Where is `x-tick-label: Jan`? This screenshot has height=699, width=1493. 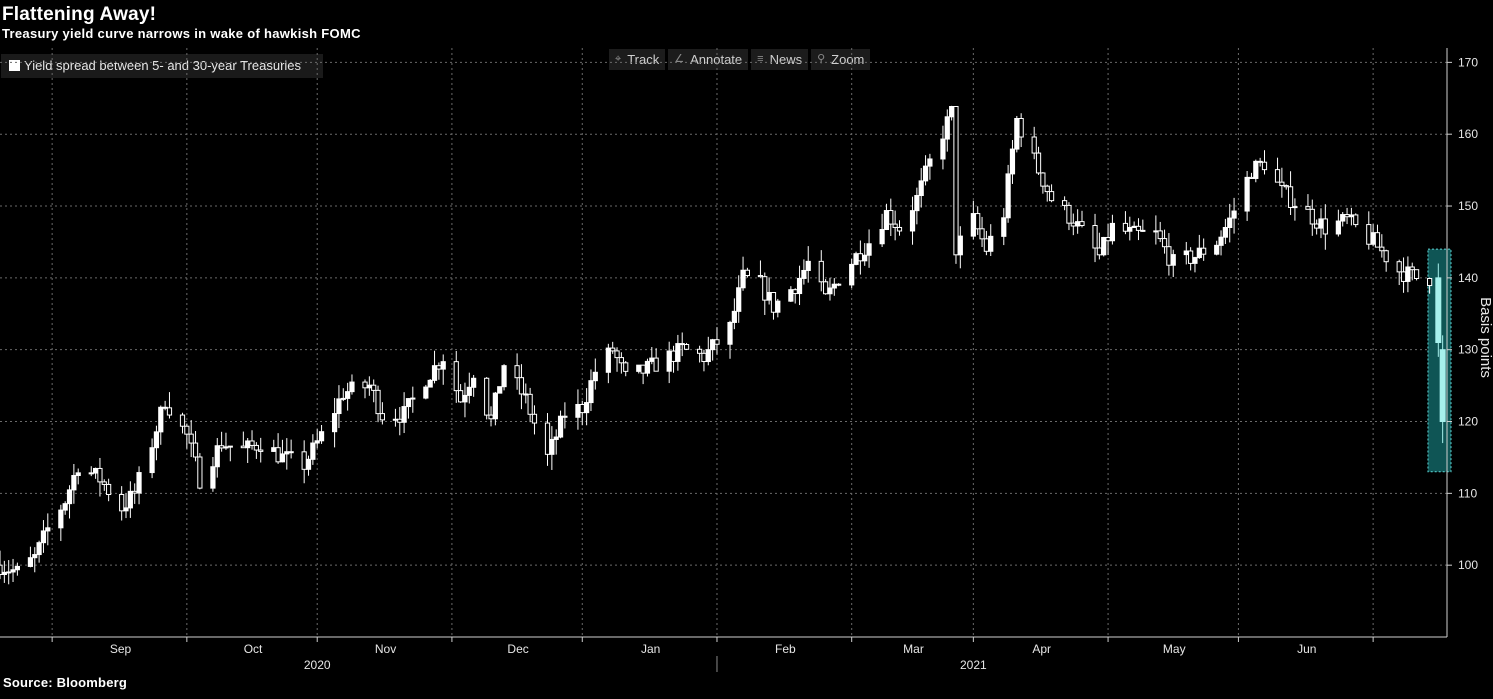 x-tick-label: Jan is located at coordinates (650, 649).